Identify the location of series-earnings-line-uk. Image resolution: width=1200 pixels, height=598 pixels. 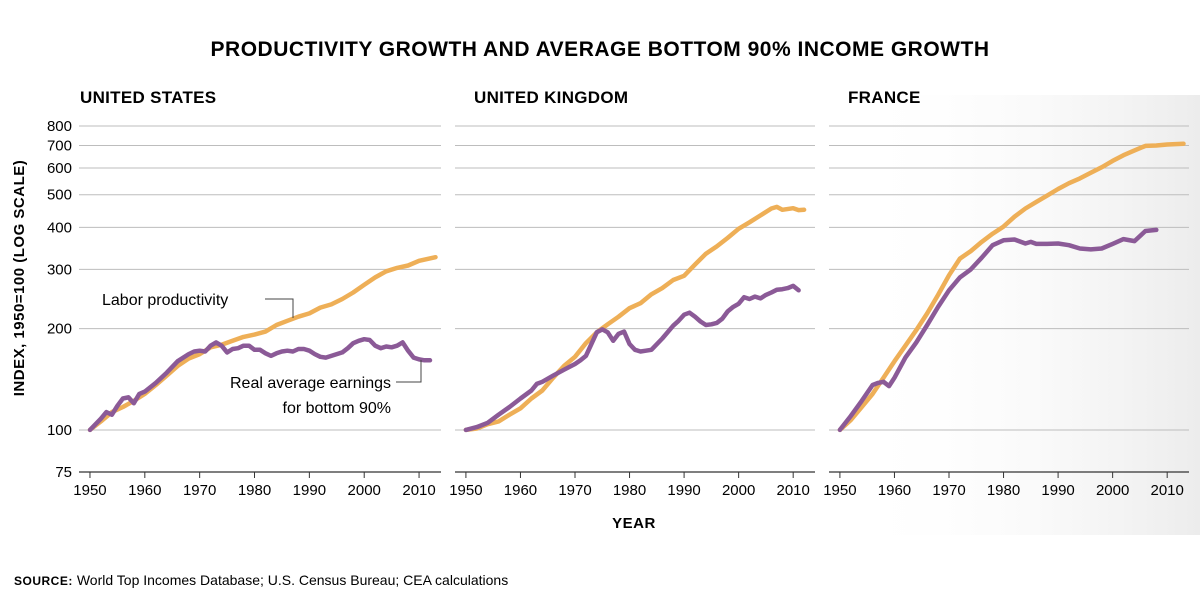
(632, 358).